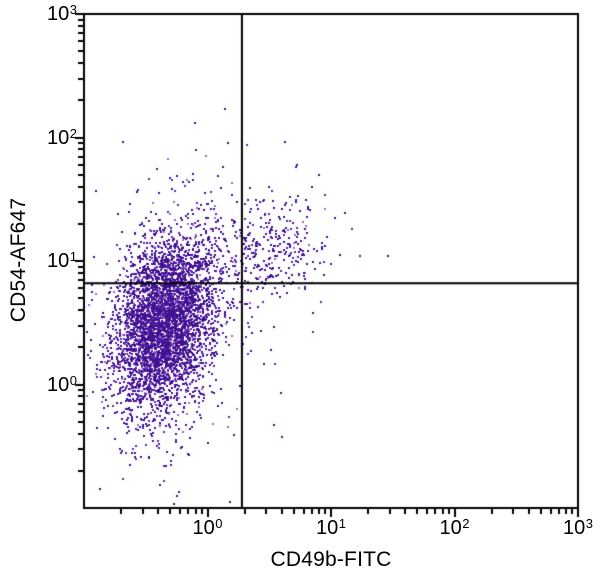 The width and height of the screenshot is (600, 586). I want to click on y-axis-tick-label-10e3: 10³, so click(62, 13).